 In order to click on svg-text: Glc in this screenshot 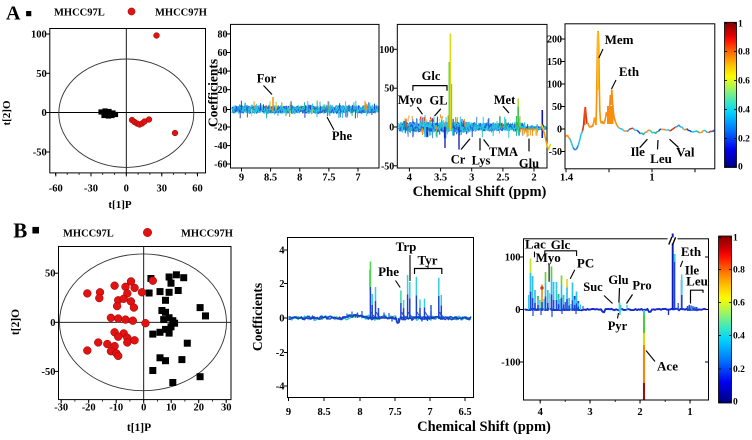, I will do `click(431, 76)`.